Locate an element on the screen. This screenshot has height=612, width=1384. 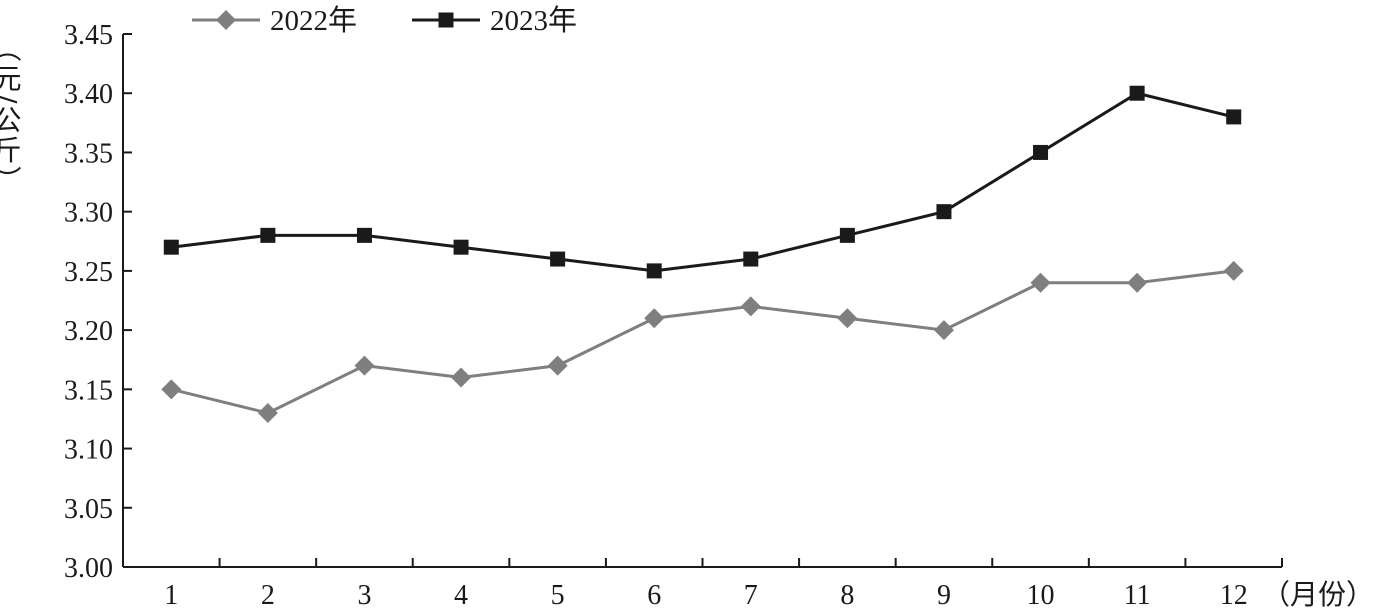
y-tick-label: 3.10 is located at coordinates (88, 450).